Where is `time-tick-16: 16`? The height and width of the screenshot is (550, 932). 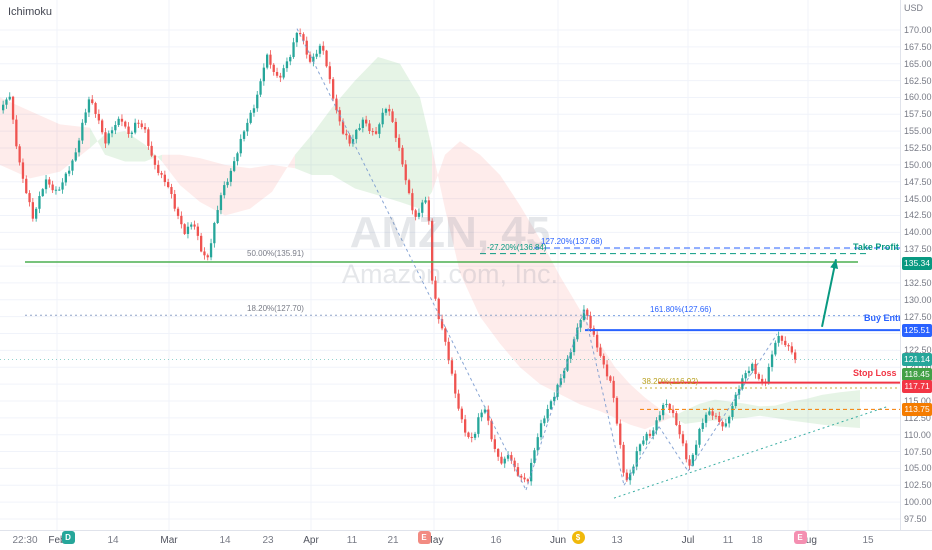
time-tick-16: 16 is located at coordinates (496, 540).